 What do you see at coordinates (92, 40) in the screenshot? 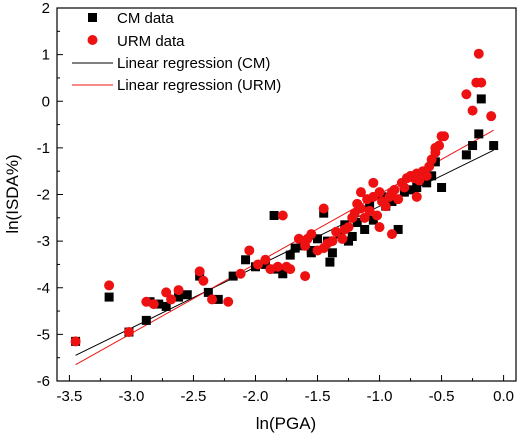
I see `legend-marker-urm` at bounding box center [92, 40].